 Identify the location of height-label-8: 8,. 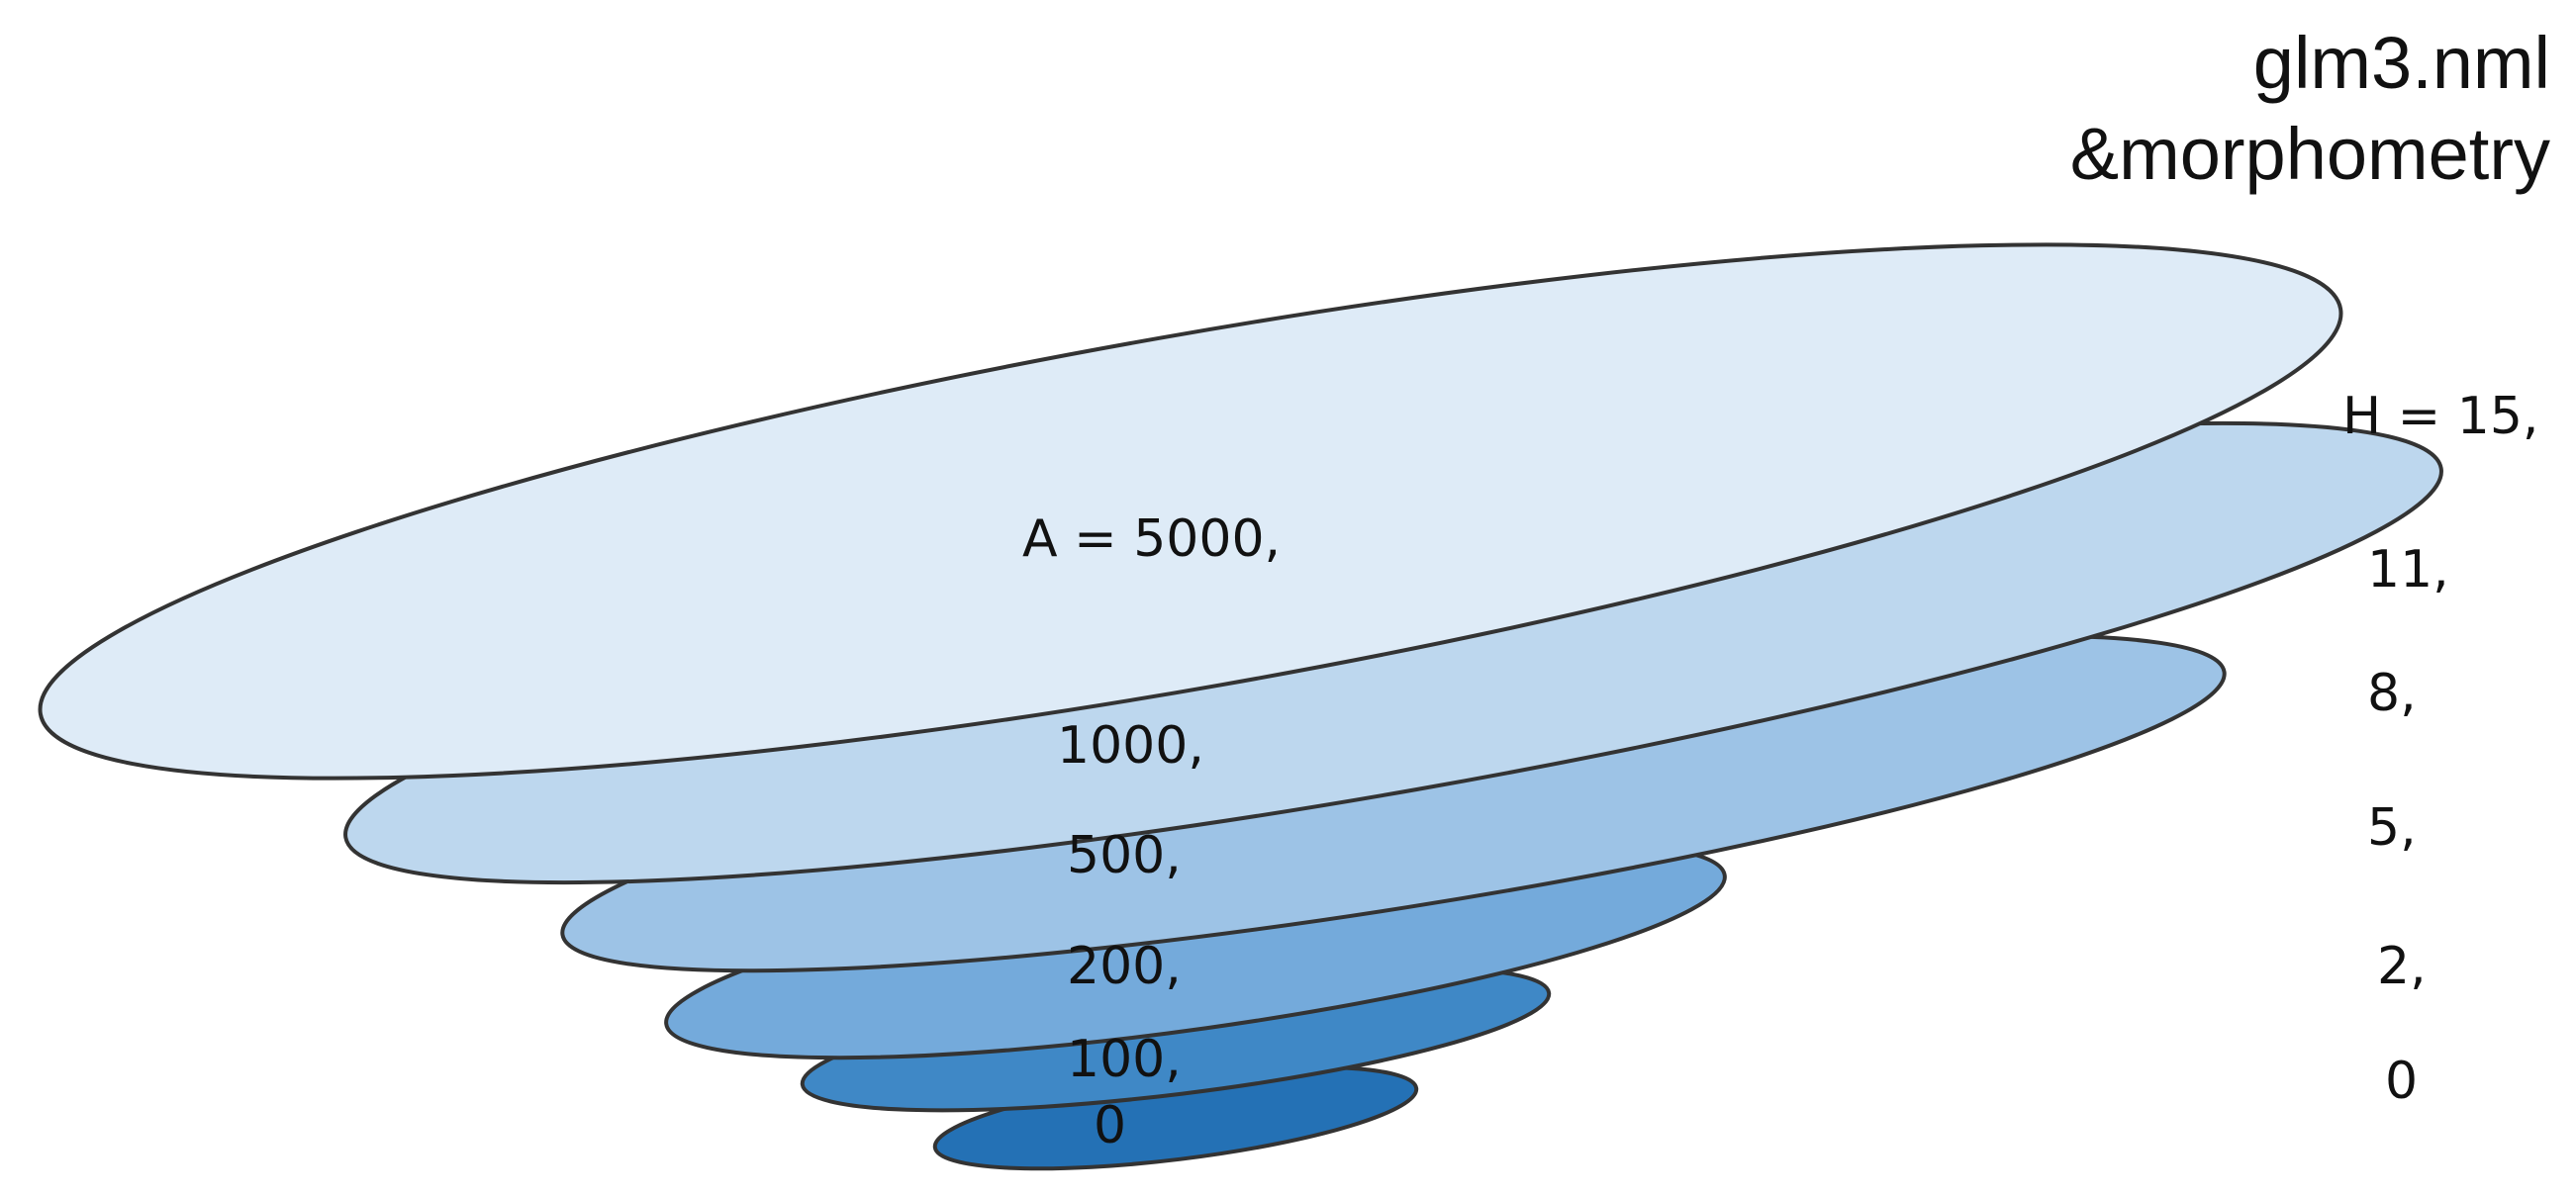
(2392, 693).